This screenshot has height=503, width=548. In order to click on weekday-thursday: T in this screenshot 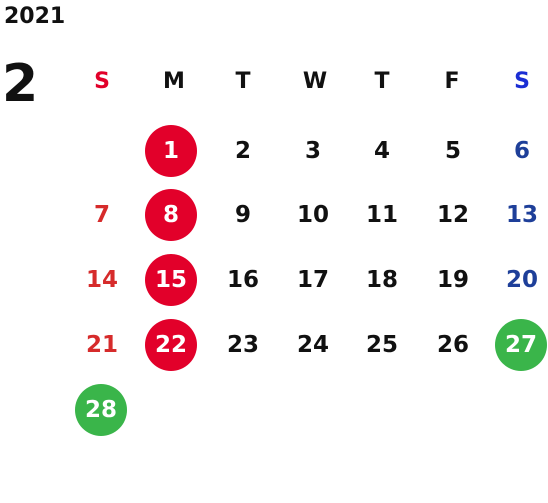, I will do `click(382, 81)`.